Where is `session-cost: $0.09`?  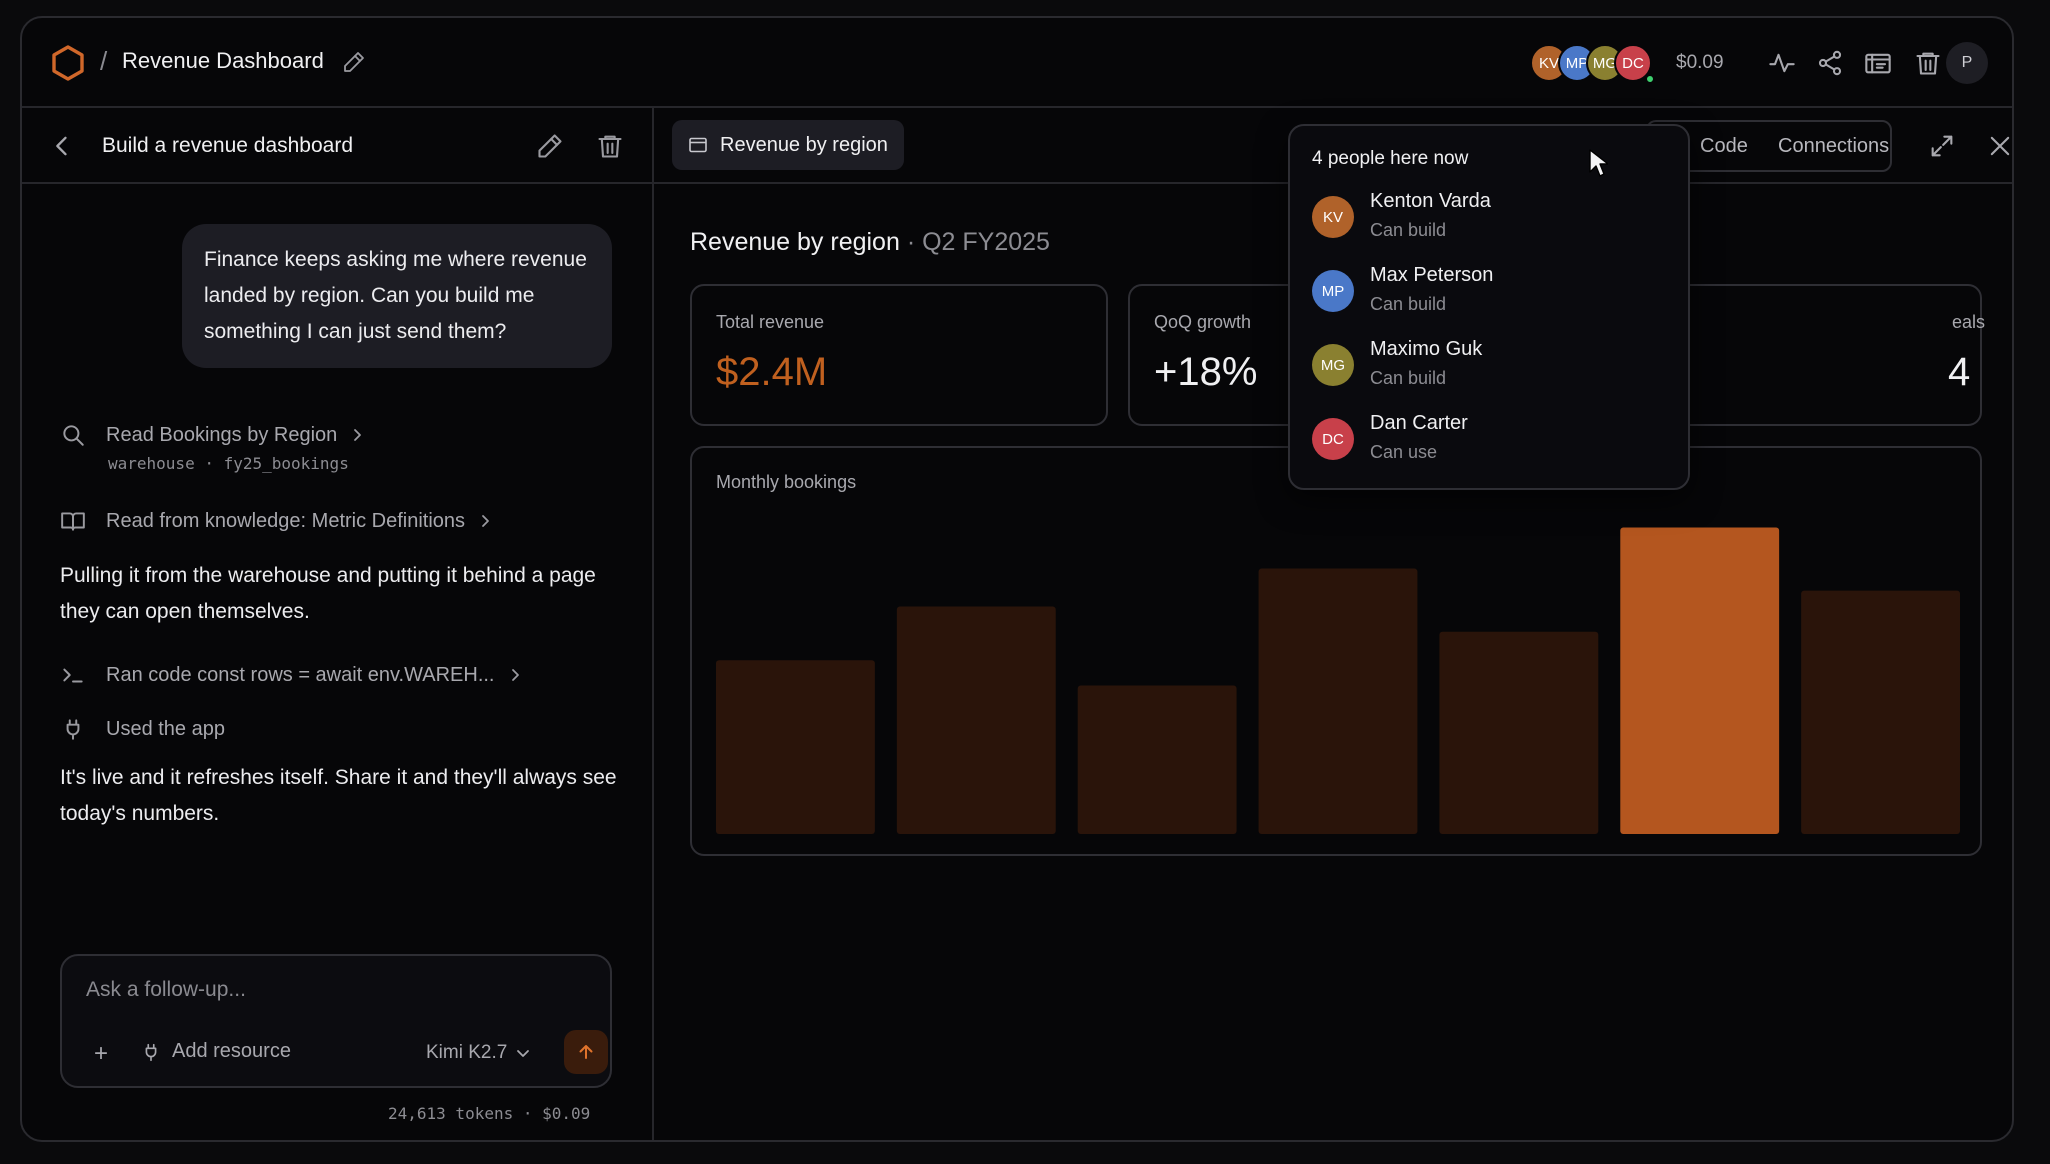 session-cost: $0.09 is located at coordinates (1700, 62).